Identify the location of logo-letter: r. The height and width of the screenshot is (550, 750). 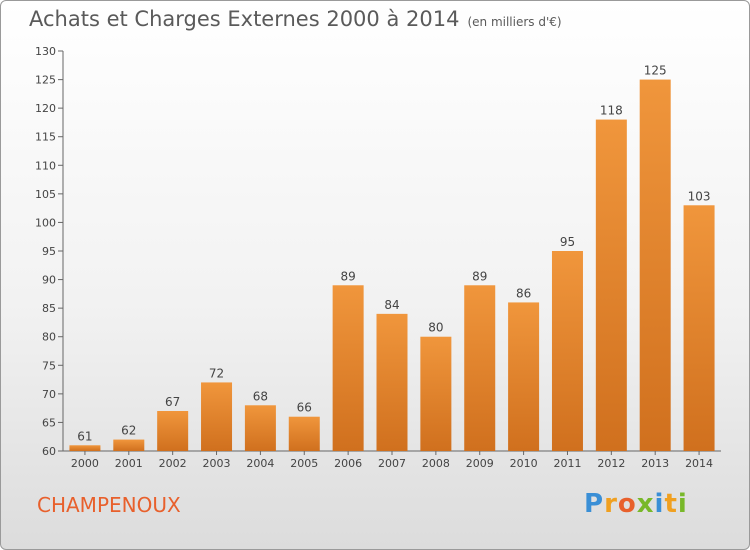
(611, 504).